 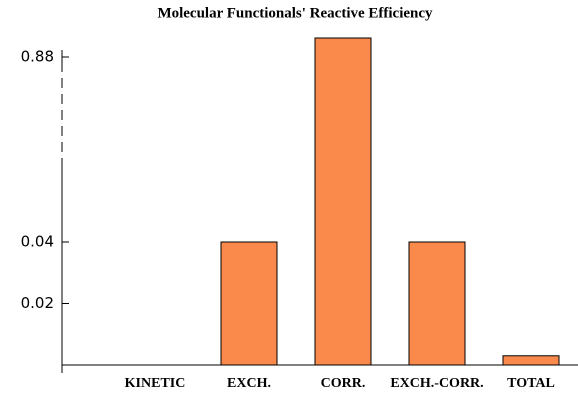 What do you see at coordinates (37, 242) in the screenshot?
I see `y-tick-label: 0.04` at bounding box center [37, 242].